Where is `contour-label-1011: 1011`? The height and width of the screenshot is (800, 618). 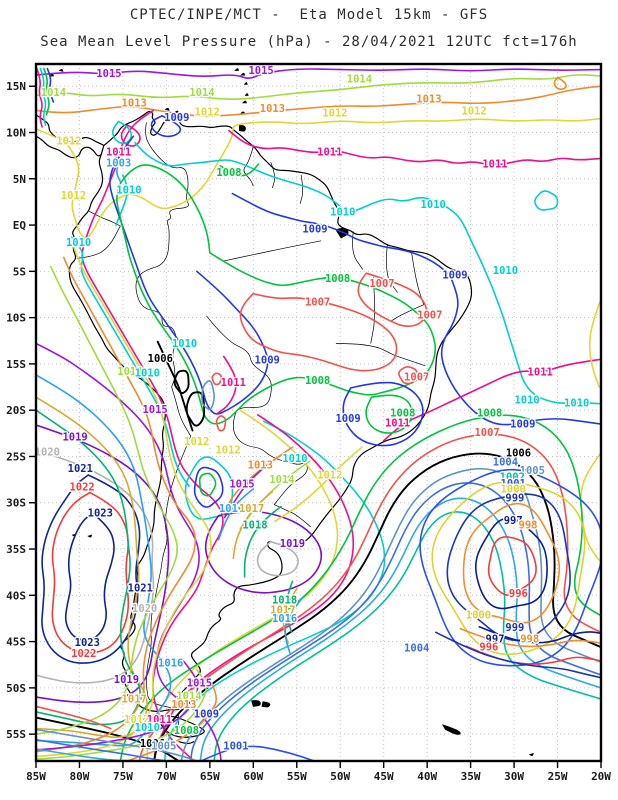 contour-label-1011: 1011 is located at coordinates (494, 165).